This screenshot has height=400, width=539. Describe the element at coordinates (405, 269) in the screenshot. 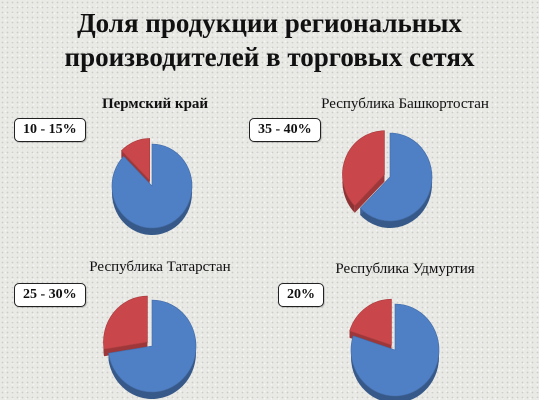

I see `chart-title: Республика Удмуртия` at that location.